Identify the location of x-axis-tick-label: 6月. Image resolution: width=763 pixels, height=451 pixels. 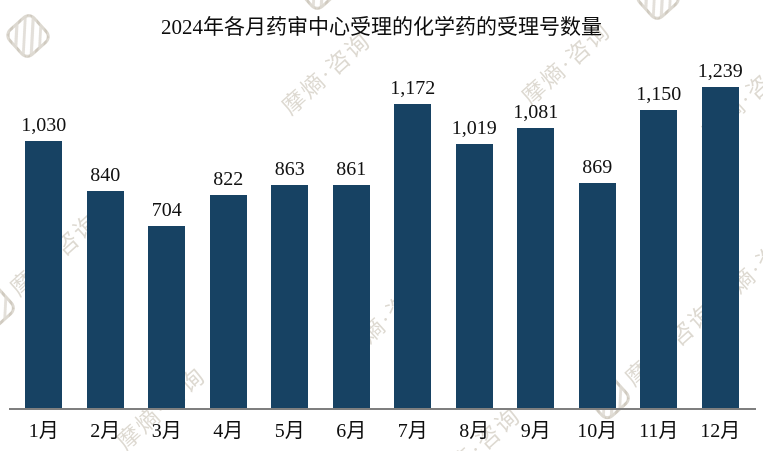
(351, 431).